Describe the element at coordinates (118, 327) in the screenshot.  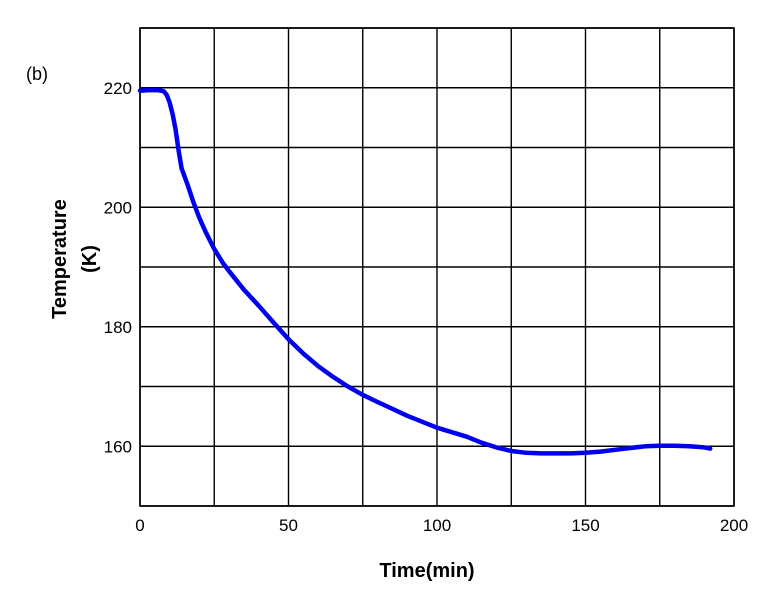
I see `y-tick-label: 180` at that location.